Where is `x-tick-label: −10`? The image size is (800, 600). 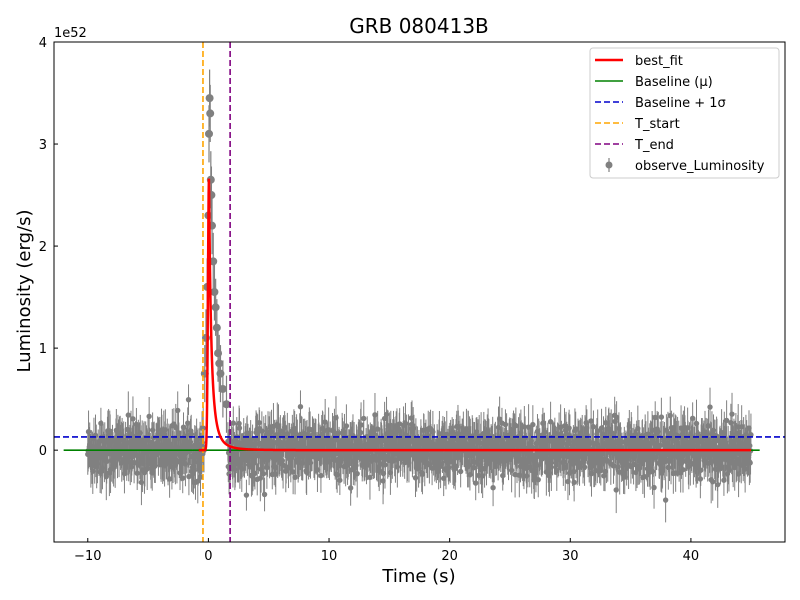
x-tick-label: −10 is located at coordinates (87, 556).